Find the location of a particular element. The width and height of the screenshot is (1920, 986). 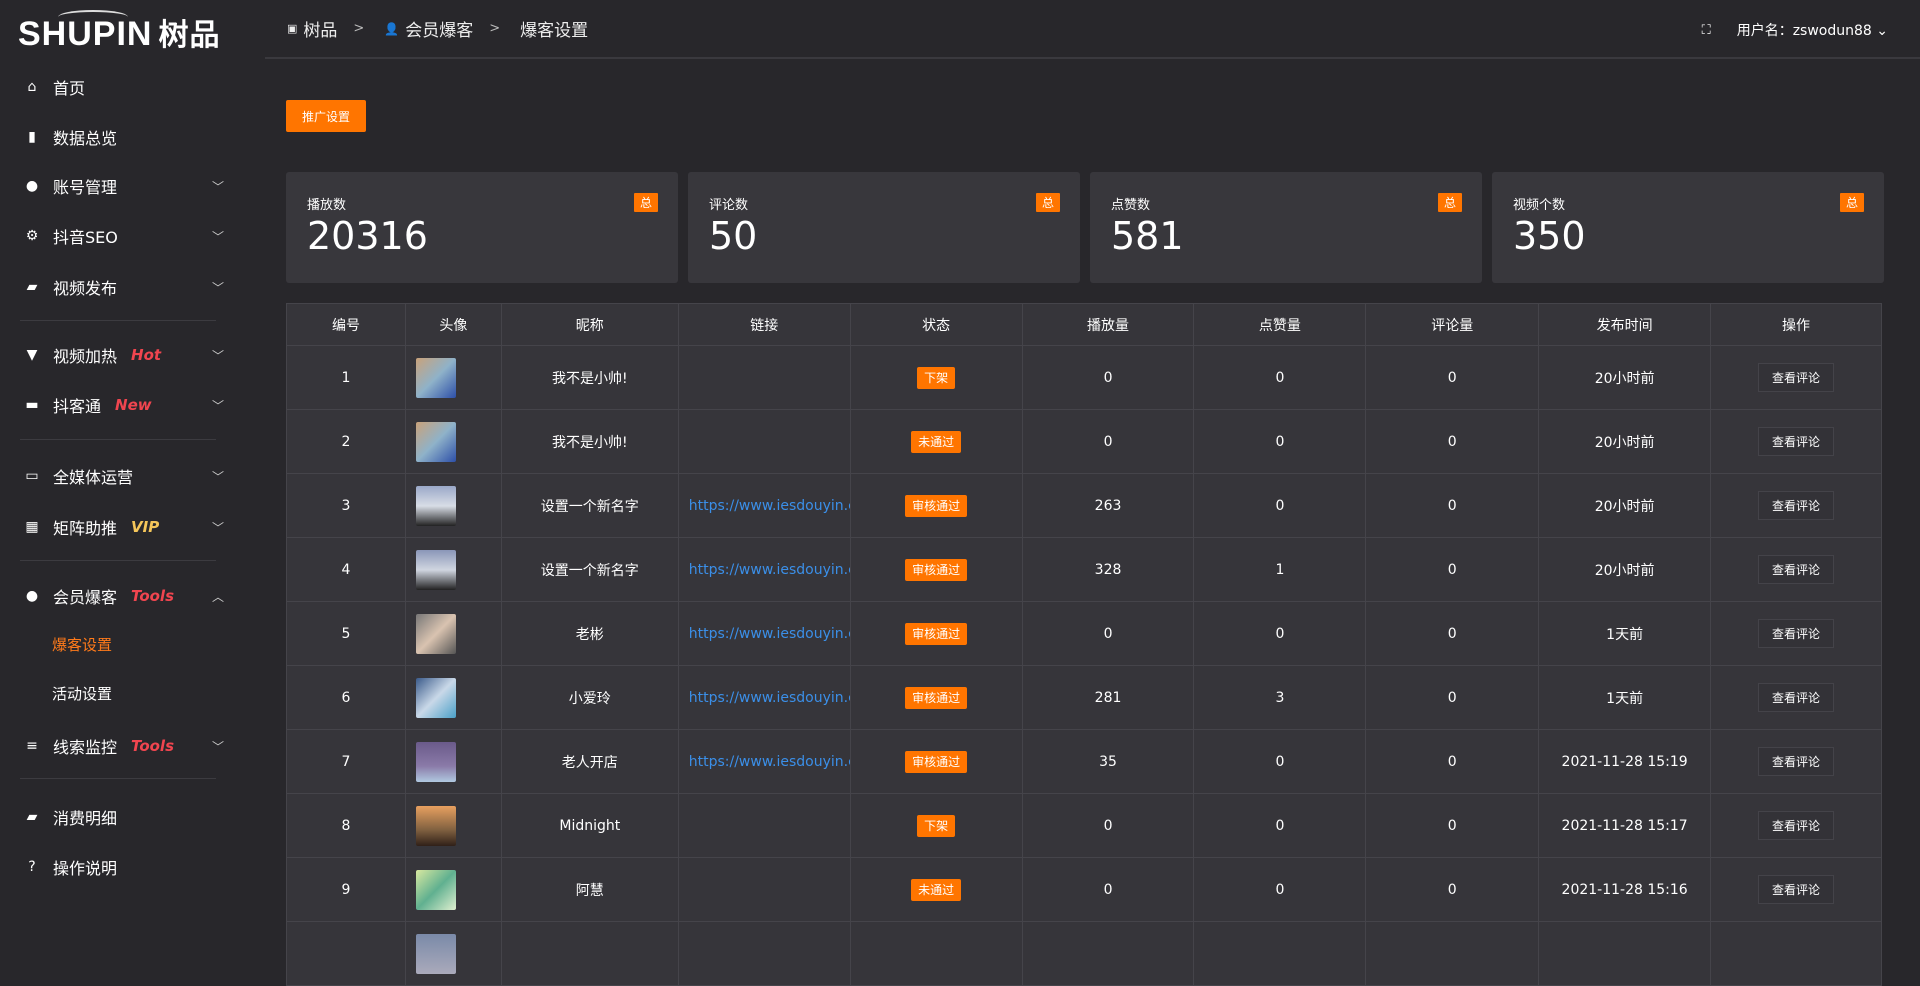

likes: 3 is located at coordinates (1280, 697).